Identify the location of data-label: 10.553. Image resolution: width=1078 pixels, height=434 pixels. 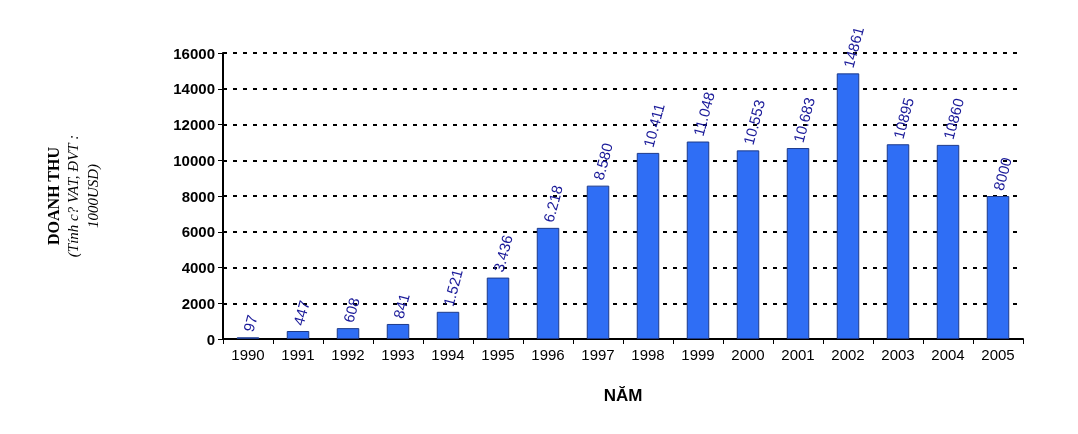
(754, 122).